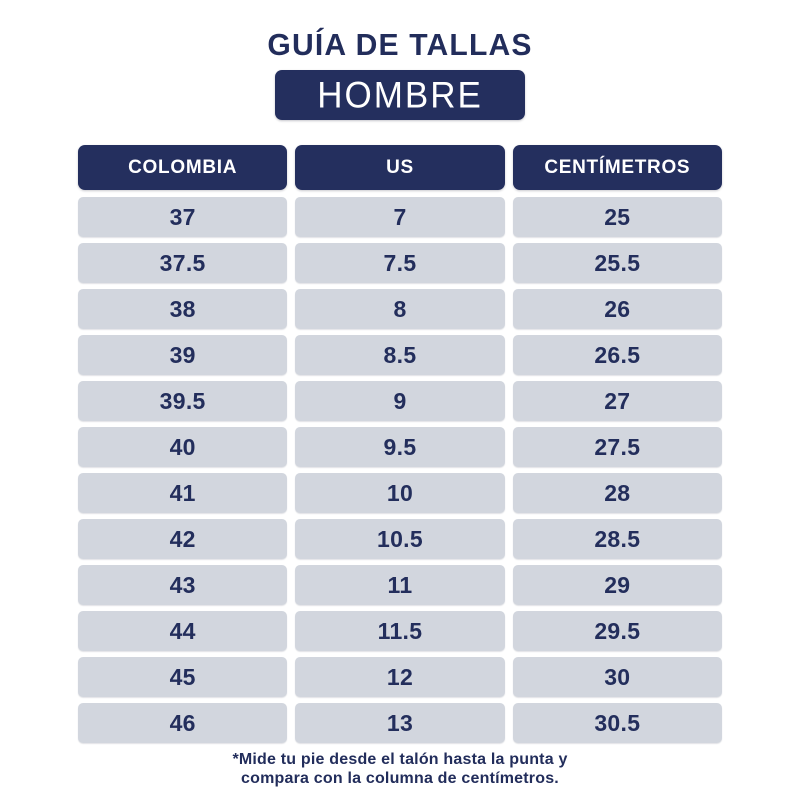  Describe the element at coordinates (617, 585) in the screenshot. I see `cell-centimetros: 29` at that location.